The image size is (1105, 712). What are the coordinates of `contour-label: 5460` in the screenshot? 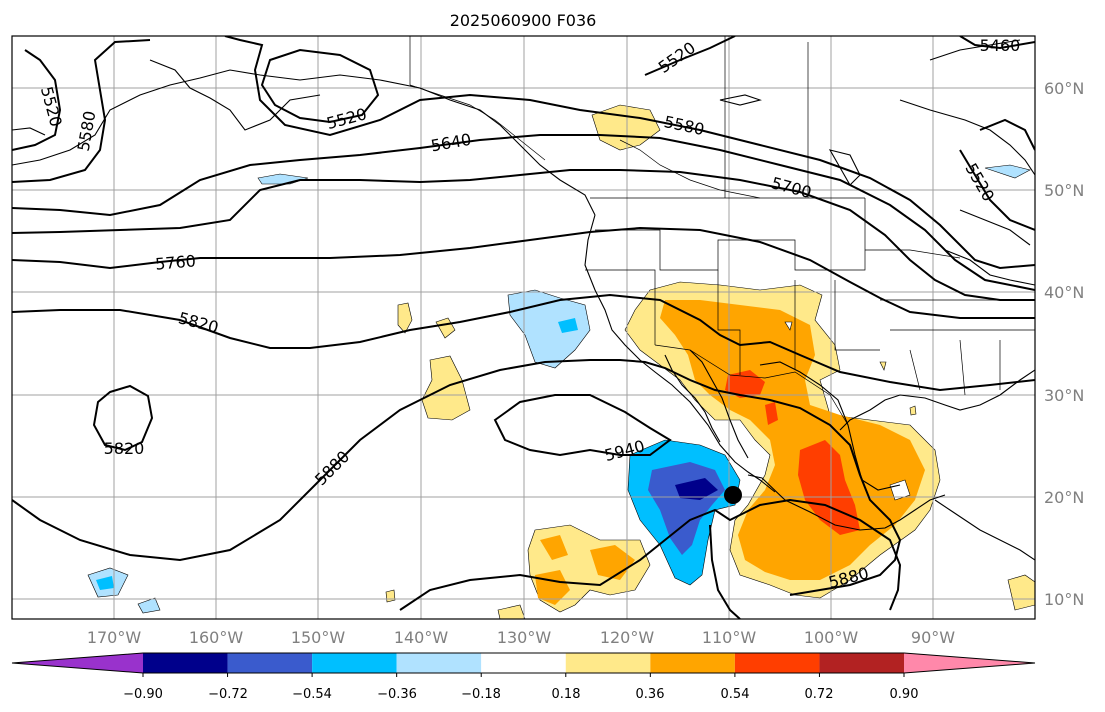 It's located at (1000, 45).